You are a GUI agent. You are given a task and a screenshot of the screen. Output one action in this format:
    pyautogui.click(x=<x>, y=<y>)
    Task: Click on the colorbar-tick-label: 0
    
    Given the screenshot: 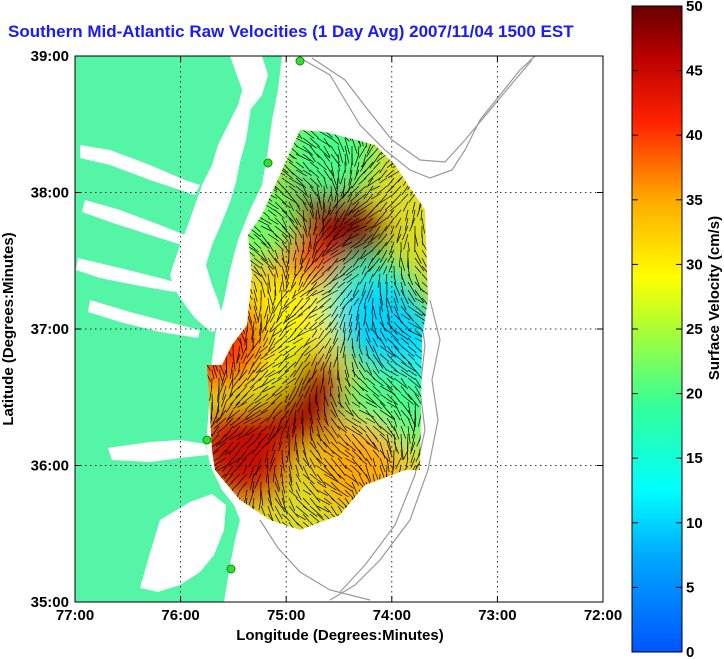 What is the action you would take?
    pyautogui.click(x=690, y=651)
    